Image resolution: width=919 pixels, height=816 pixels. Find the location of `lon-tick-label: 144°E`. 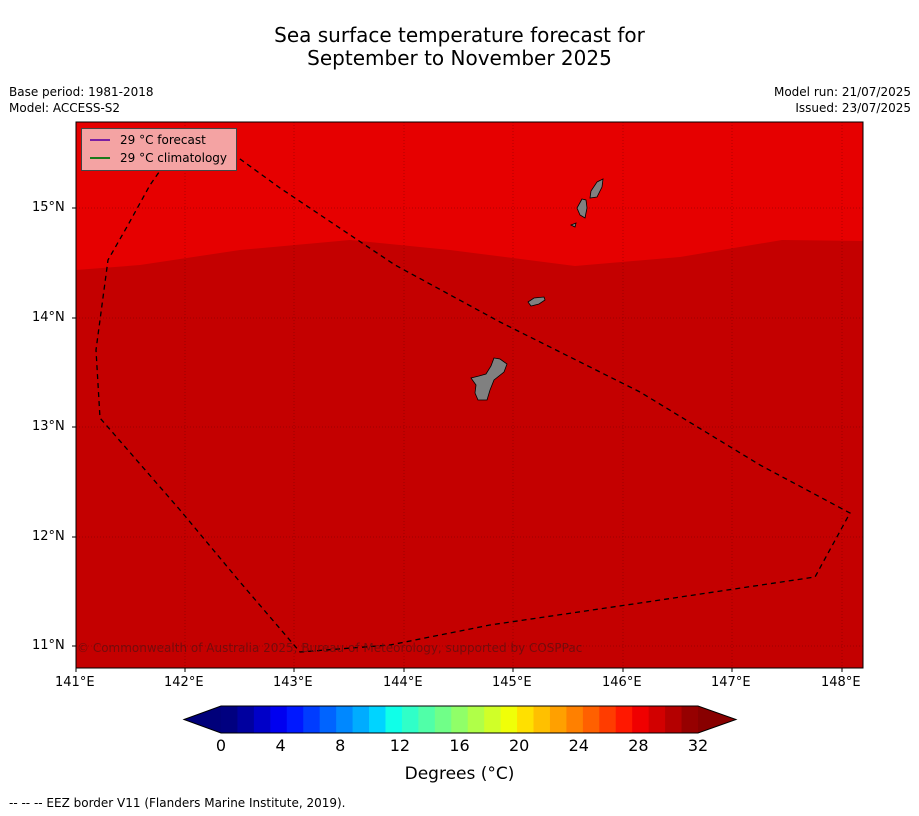

lon-tick-label: 144°E is located at coordinates (403, 682).